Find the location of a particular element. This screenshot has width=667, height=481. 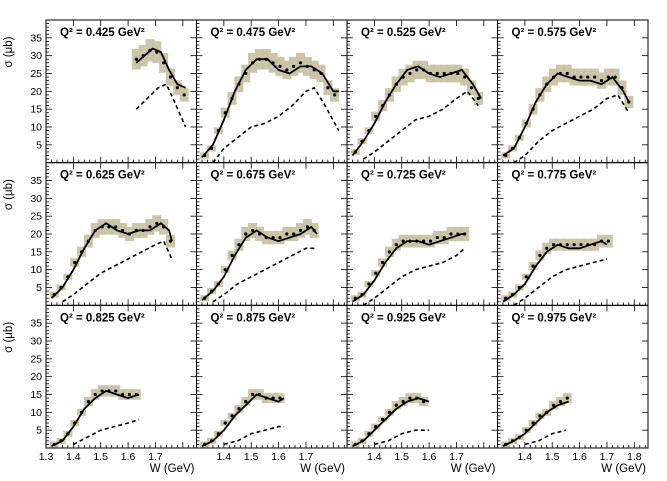

y-tick-label: 15 is located at coordinates (36, 110).